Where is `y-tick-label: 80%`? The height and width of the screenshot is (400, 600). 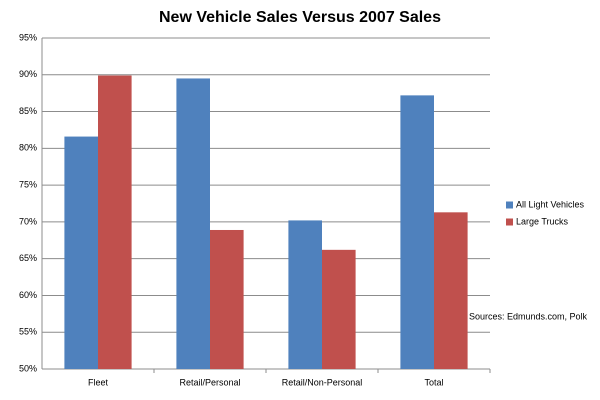
y-tick-label: 80% is located at coordinates (28, 148).